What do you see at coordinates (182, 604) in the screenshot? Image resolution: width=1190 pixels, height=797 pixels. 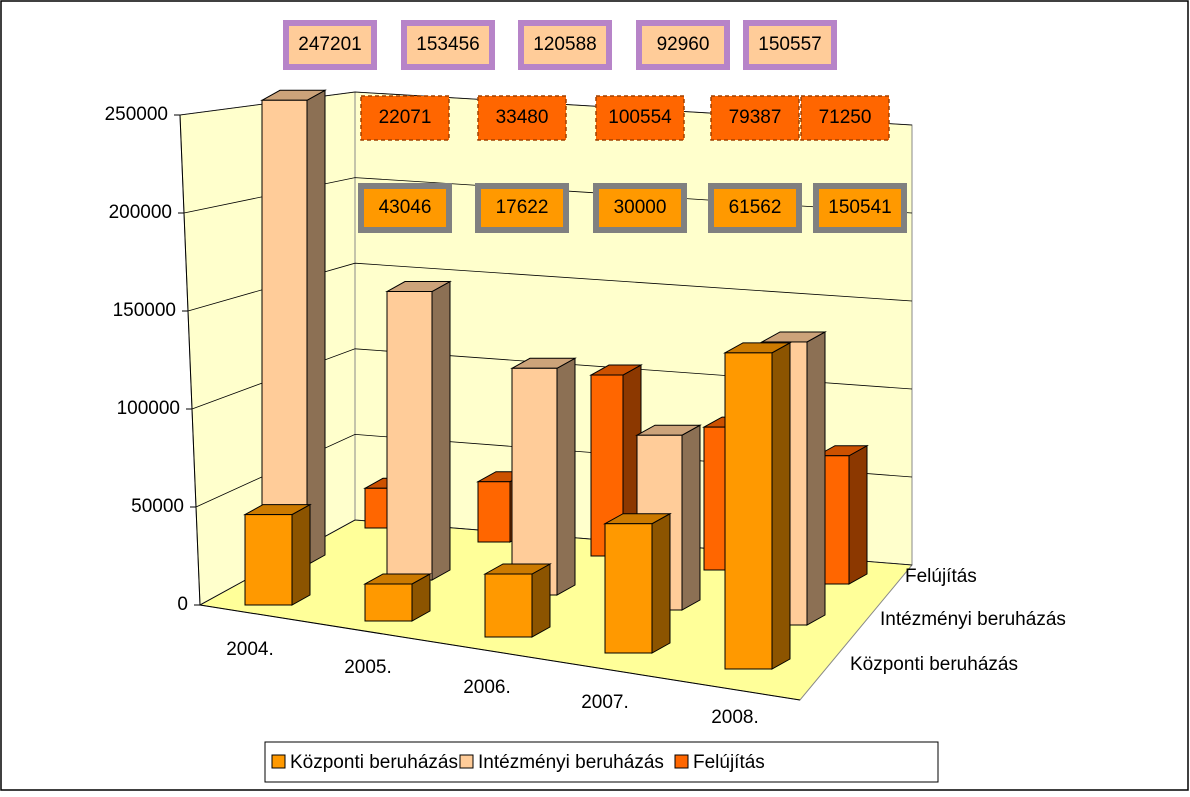 I see `y-tick-label: 0` at bounding box center [182, 604].